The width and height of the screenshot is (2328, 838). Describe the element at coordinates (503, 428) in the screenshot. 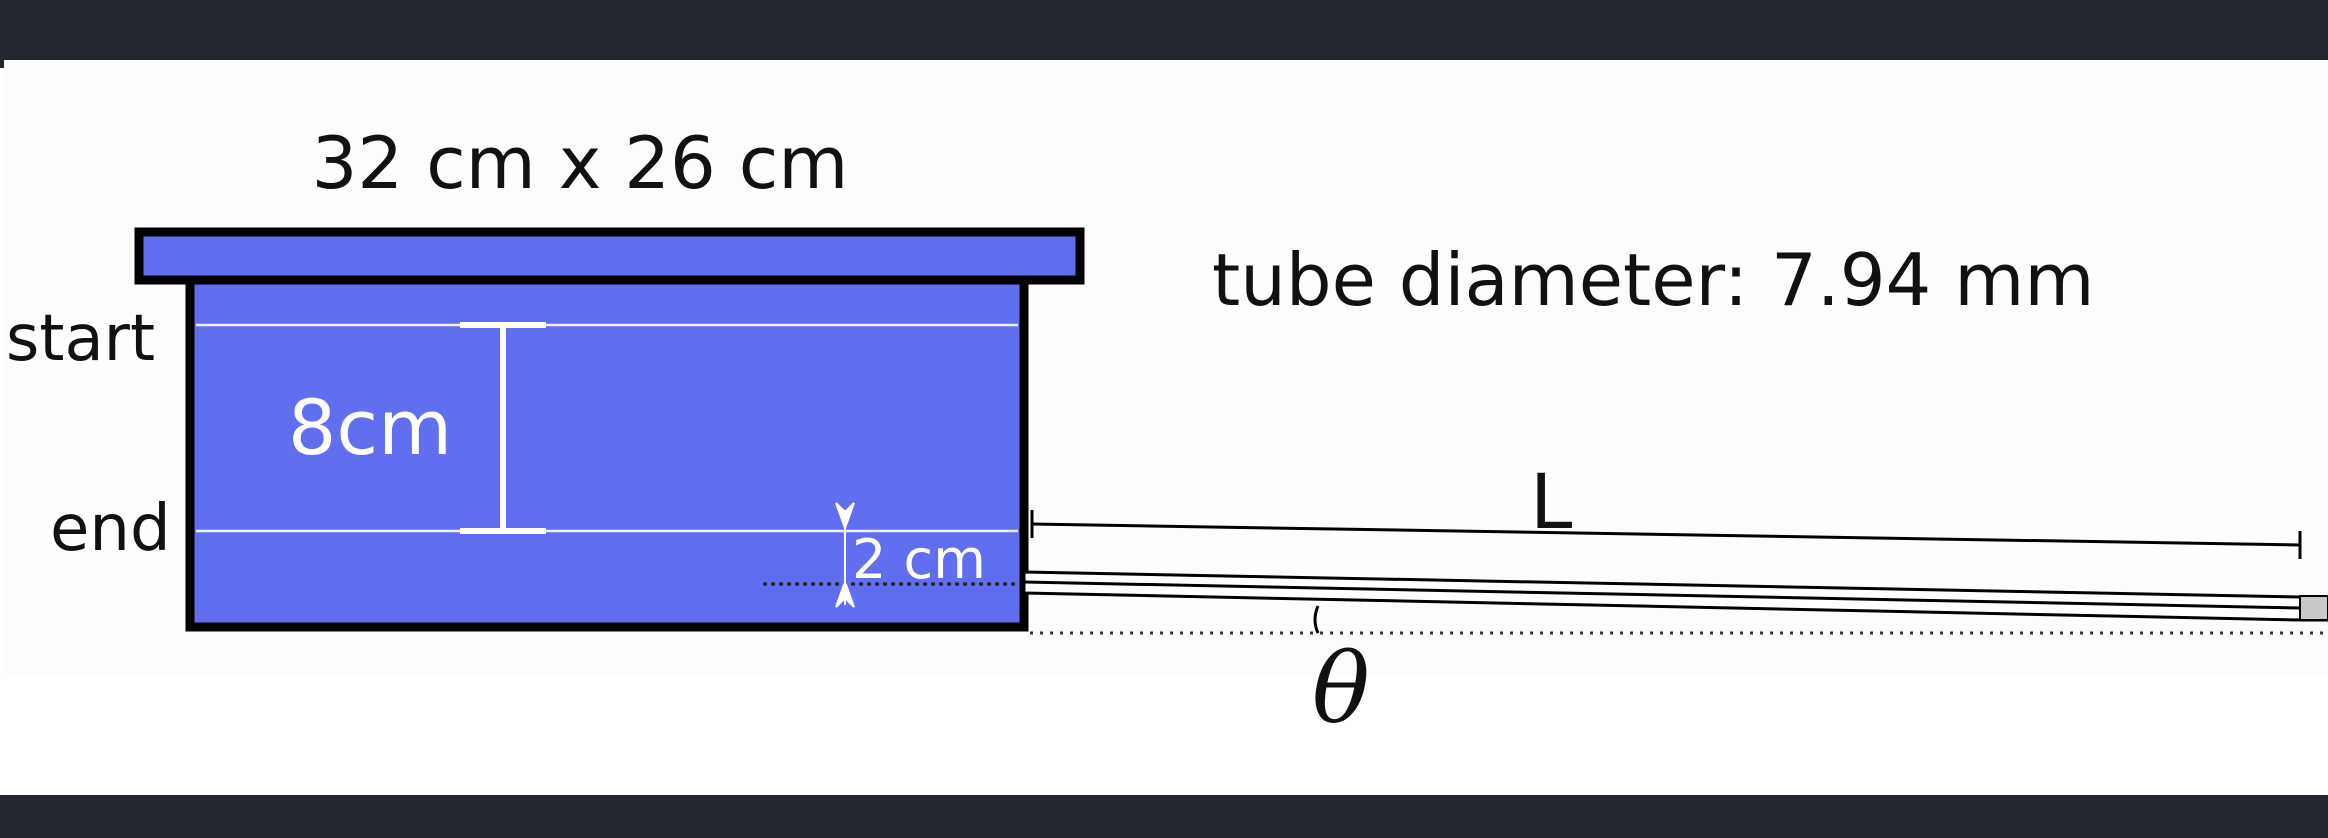

I see `drop-height-marker` at that location.